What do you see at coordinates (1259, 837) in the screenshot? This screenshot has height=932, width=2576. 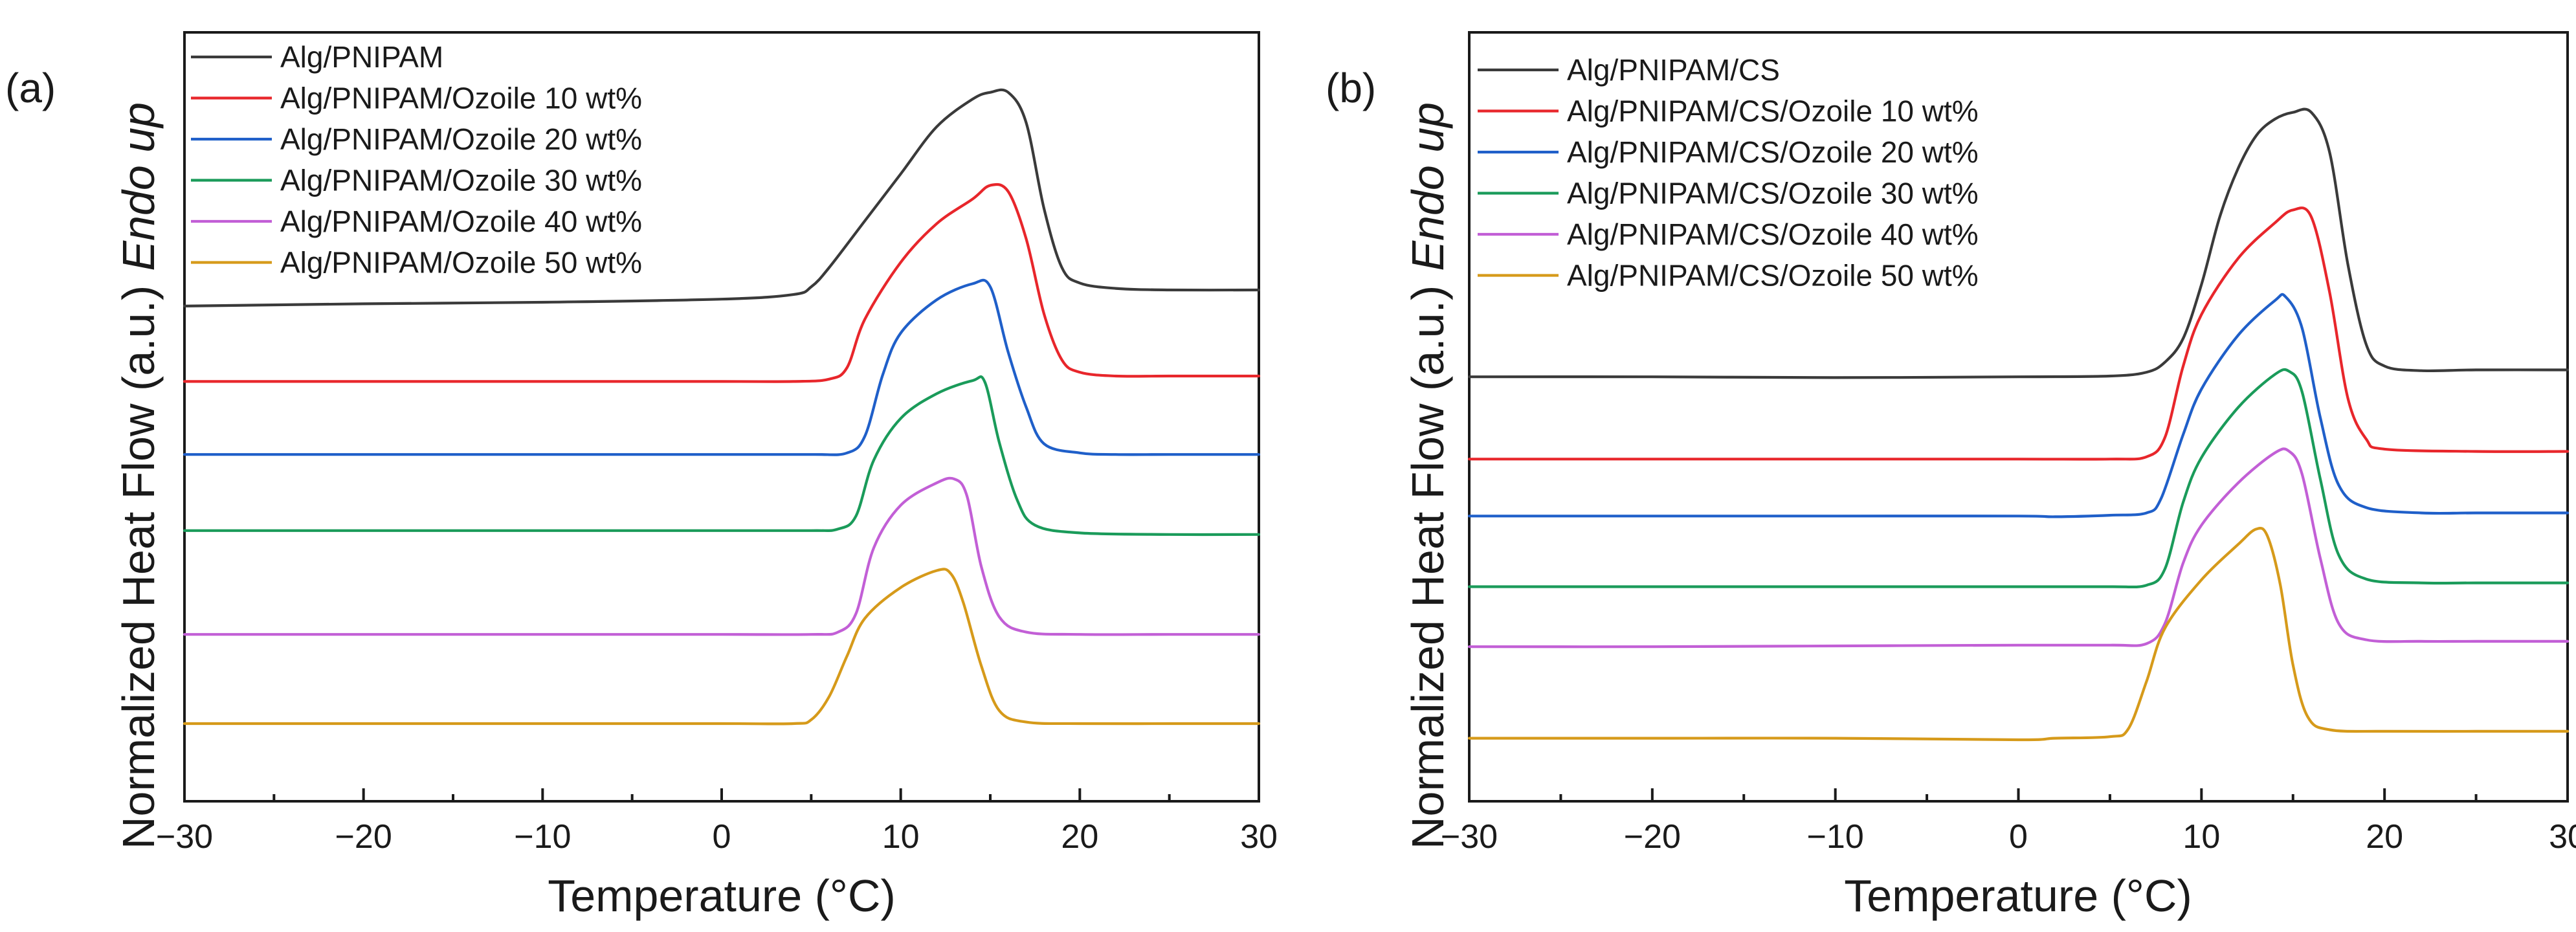 I see `x-tick-label-a-6: 30` at bounding box center [1259, 837].